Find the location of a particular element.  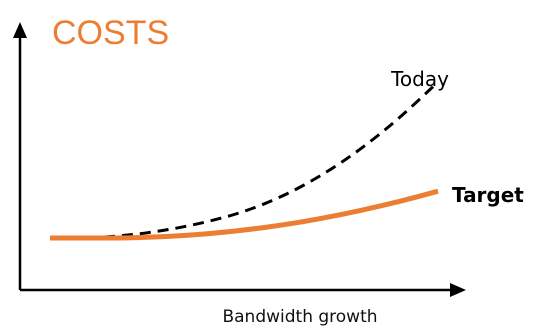

series-label-target: Target is located at coordinates (488, 195).